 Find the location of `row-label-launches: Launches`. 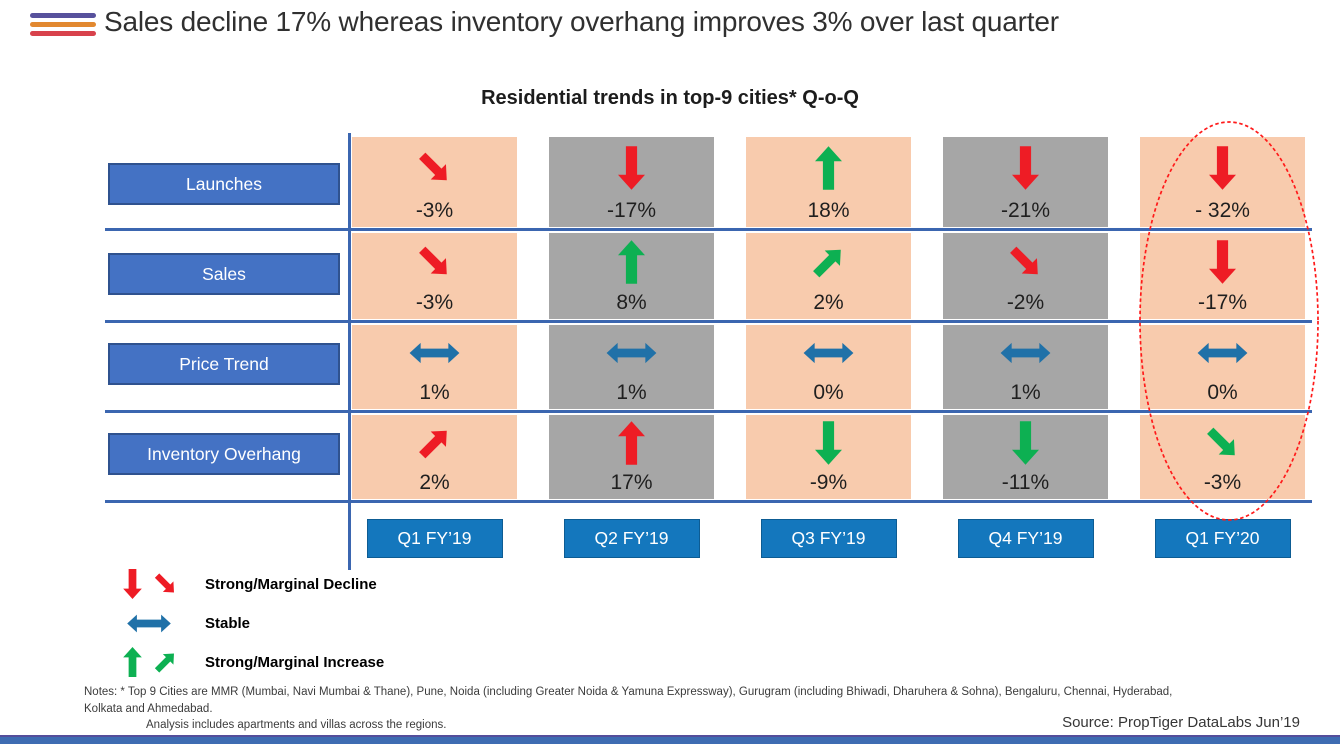

row-label-launches: Launches is located at coordinates (224, 184).